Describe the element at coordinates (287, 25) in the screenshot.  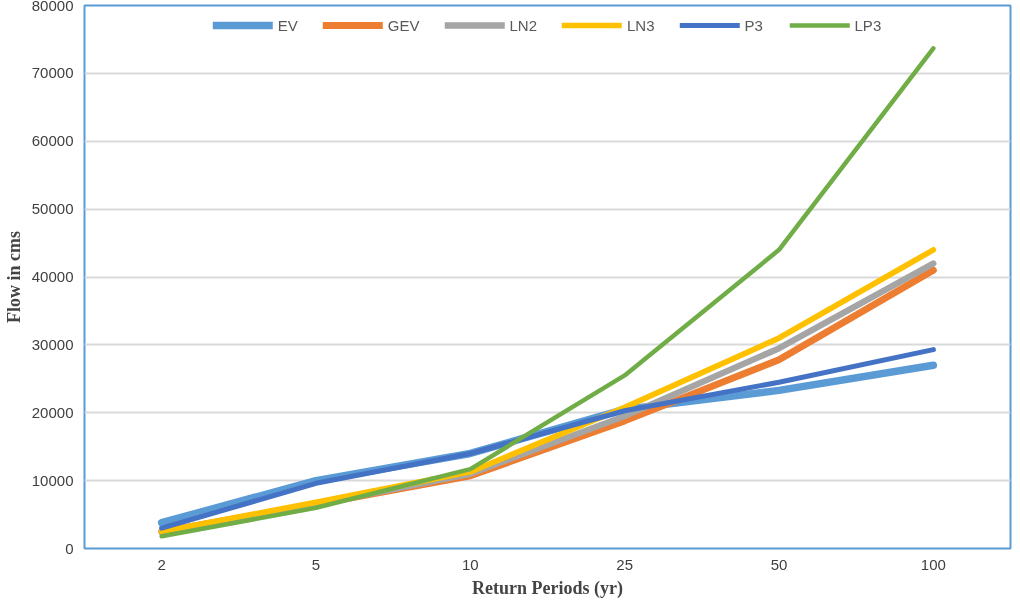
I see `legend-label: EV` at that location.